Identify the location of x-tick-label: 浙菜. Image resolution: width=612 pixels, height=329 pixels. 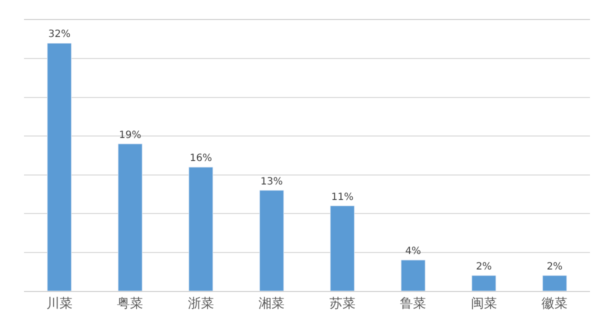
(201, 304).